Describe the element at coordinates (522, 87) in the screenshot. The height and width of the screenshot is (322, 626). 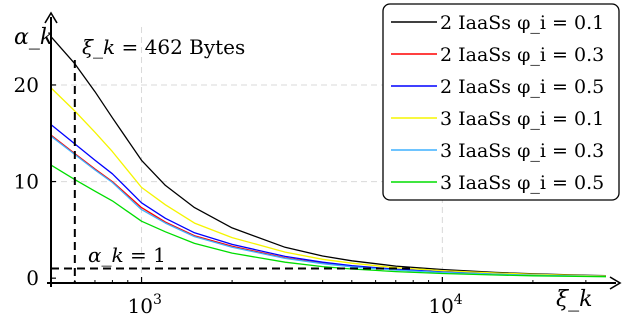
I see `legend-label-2: 2 IaaSs φ_i = 0.5` at that location.